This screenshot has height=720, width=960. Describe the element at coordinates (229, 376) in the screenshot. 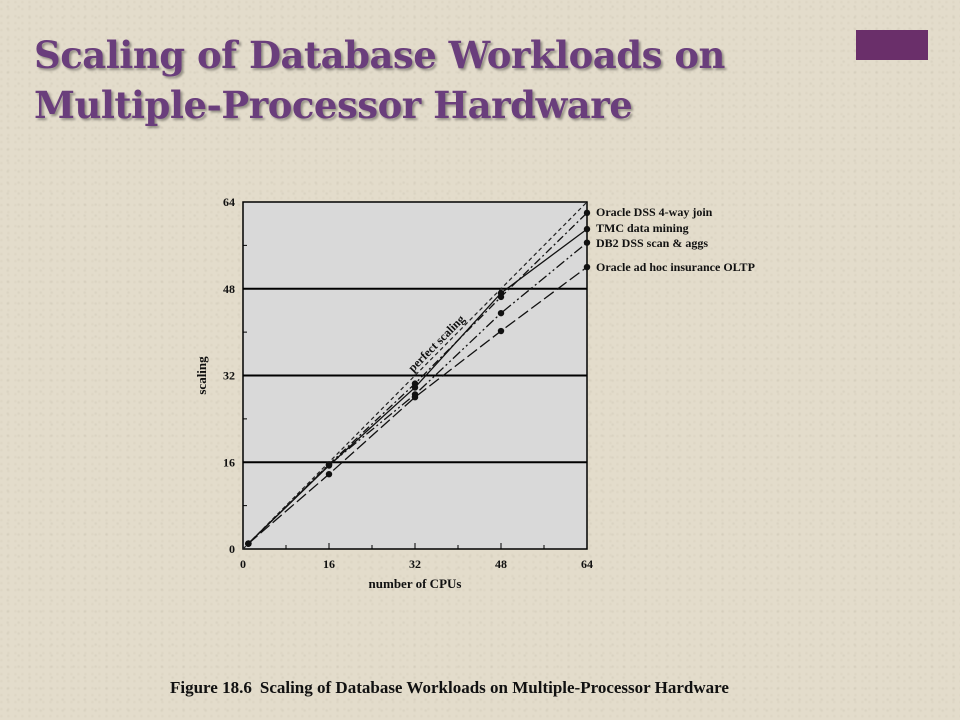

I see `y-tick-label-32: 32` at that location.